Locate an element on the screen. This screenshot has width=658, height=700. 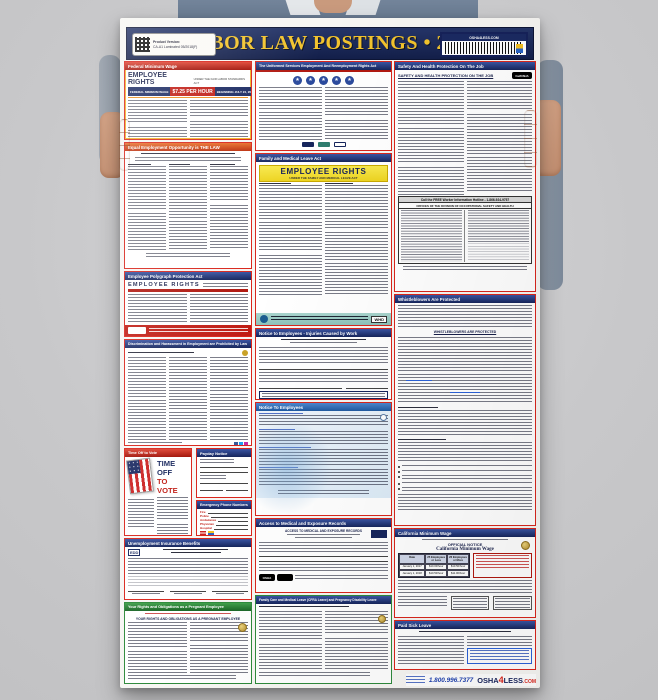
fmla-footer-bar: WHD is located at coordinates (323, 319).